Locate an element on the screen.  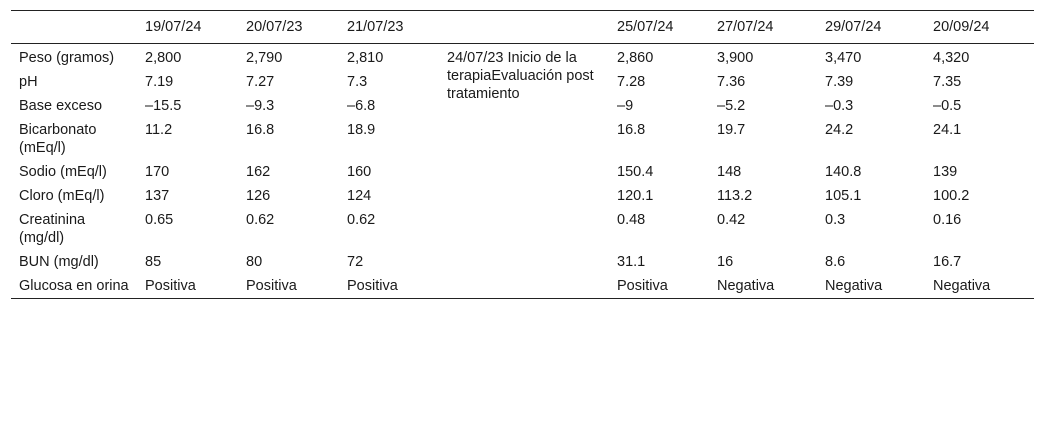
table-cell: 24.1 is located at coordinates (947, 130).